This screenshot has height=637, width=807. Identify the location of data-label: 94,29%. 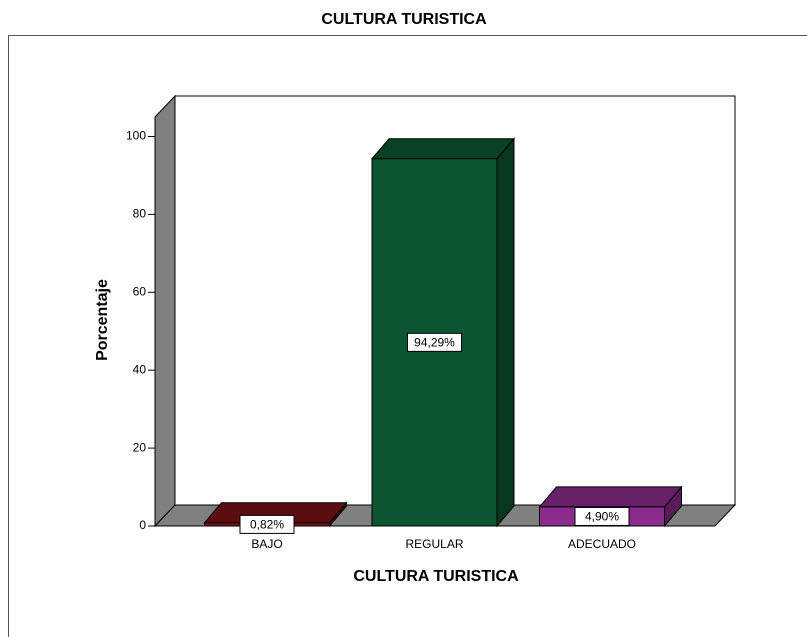
(434, 343).